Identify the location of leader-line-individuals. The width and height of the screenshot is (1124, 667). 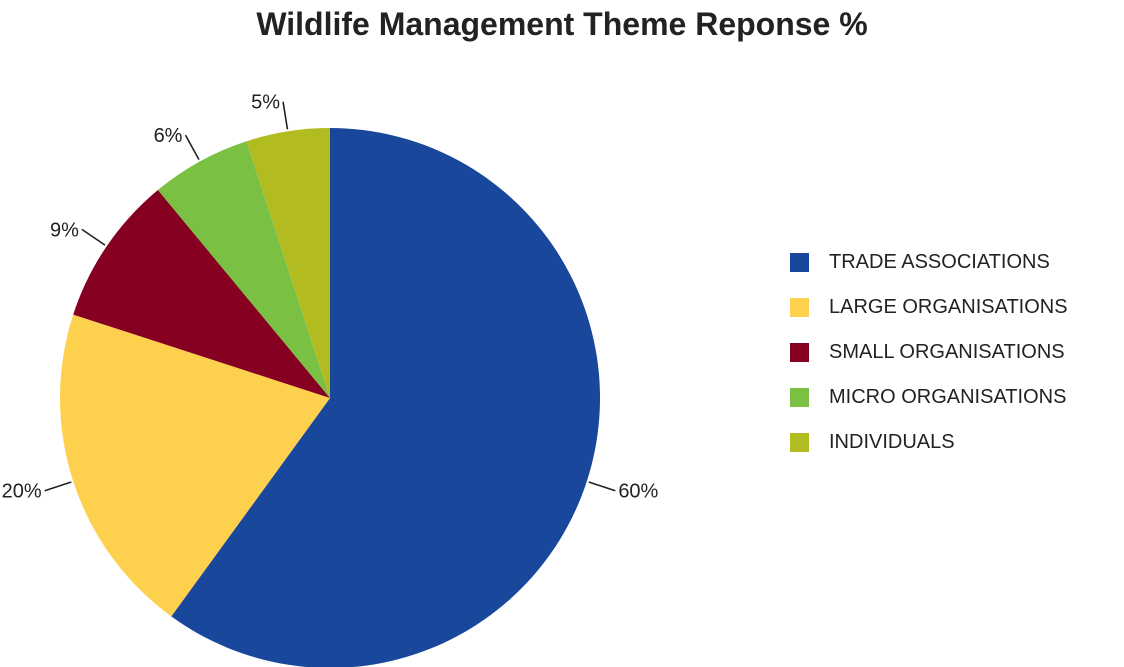
(285, 115).